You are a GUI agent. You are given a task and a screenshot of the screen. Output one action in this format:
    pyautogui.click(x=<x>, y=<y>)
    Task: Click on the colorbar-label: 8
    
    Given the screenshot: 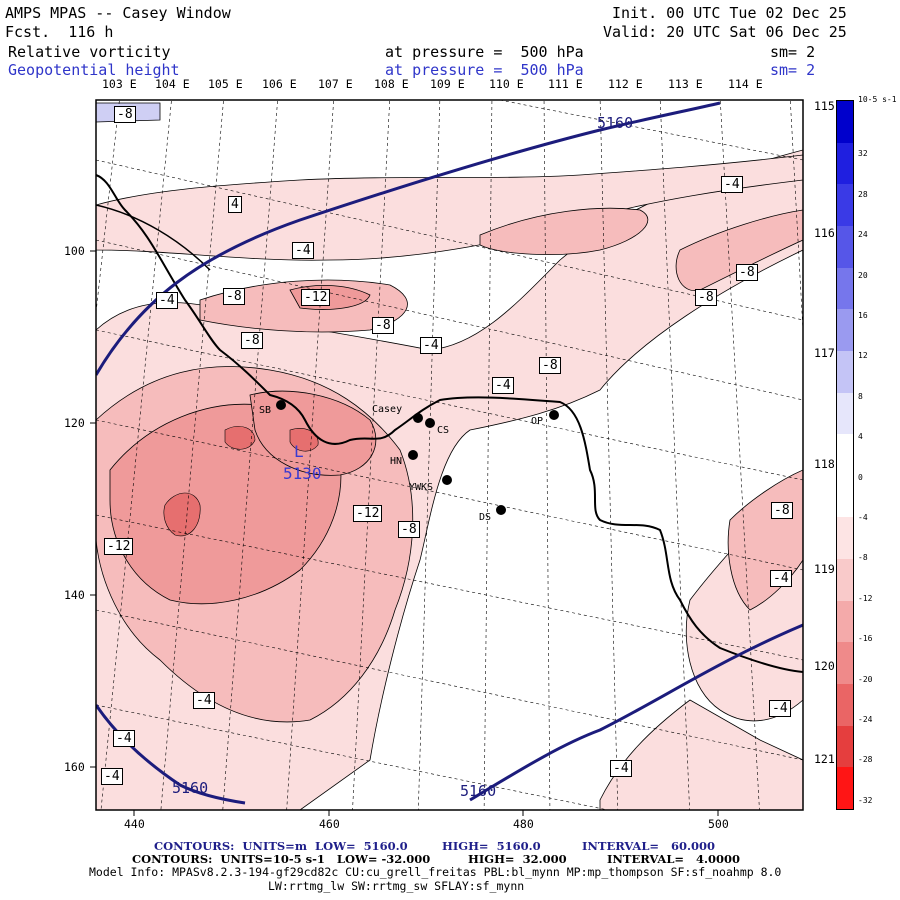 What is the action you would take?
    pyautogui.click(x=860, y=396)
    